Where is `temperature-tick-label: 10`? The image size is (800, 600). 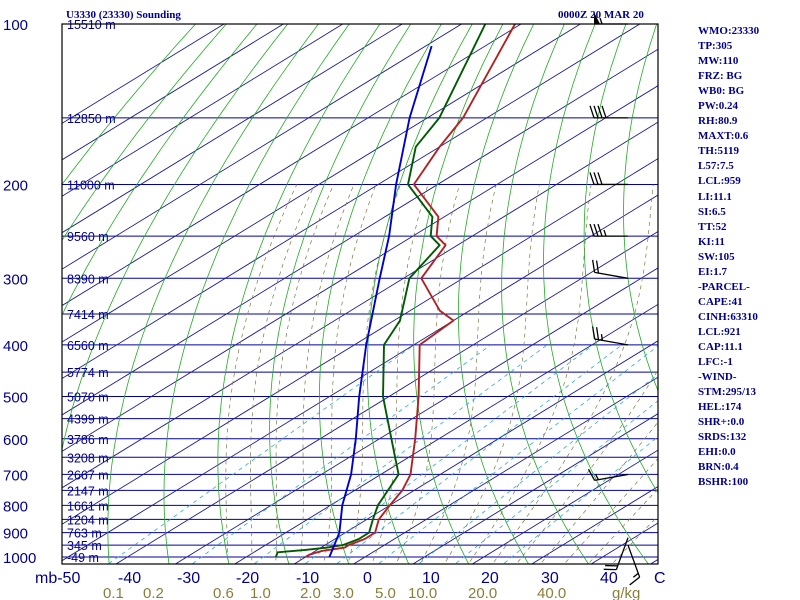 temperature-tick-label: 10 is located at coordinates (431, 578).